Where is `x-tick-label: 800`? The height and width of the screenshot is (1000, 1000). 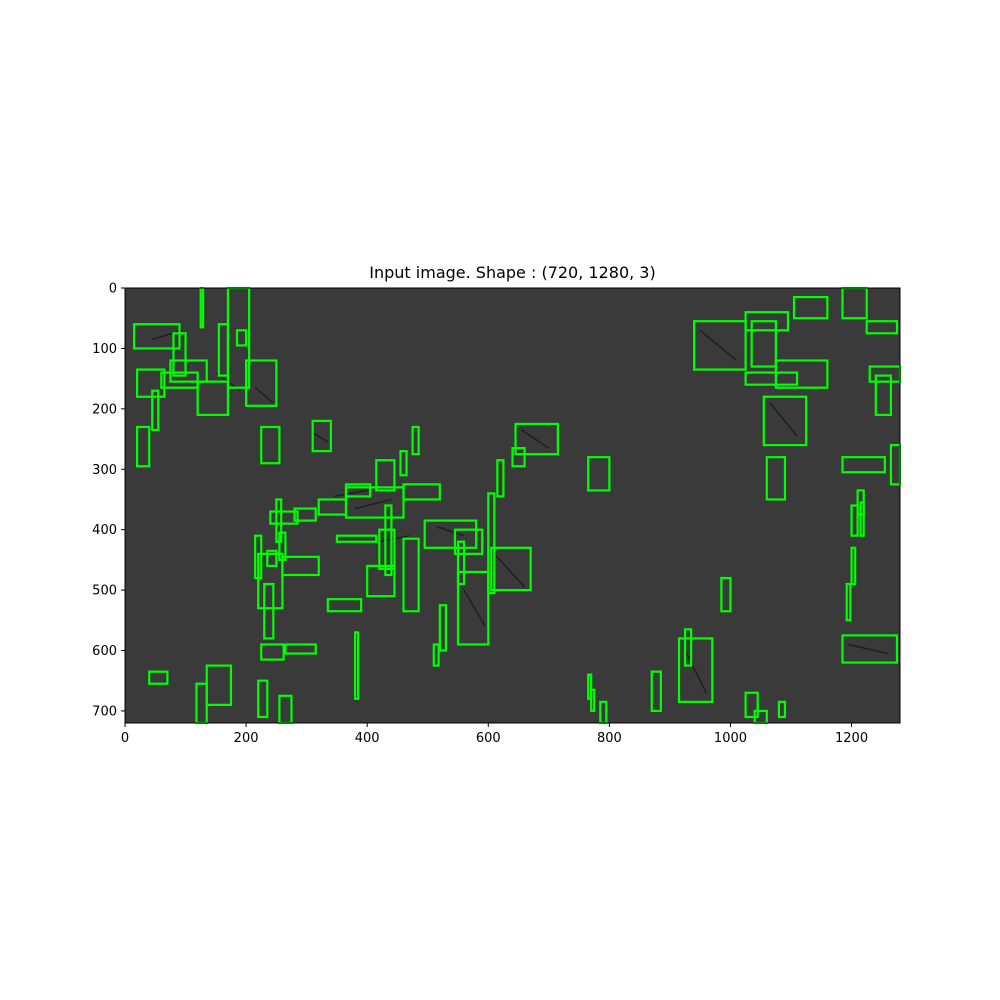
x-tick-label: 800 is located at coordinates (609, 738).